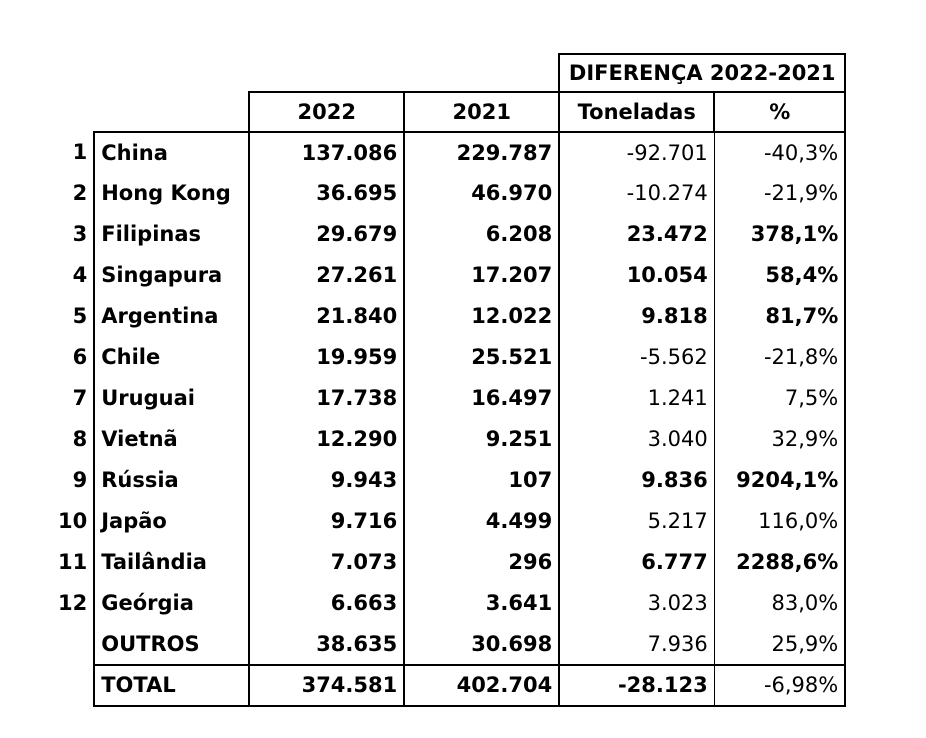 The width and height of the screenshot is (926, 738). I want to click on rank-cell: 8, so click(80, 439).